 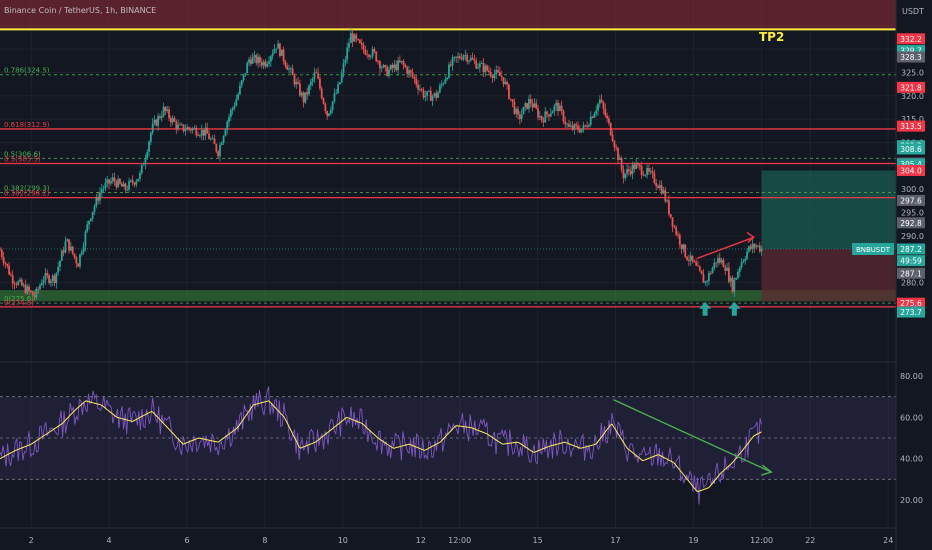 What do you see at coordinates (109, 540) in the screenshot?
I see `x-tick-label: 4` at bounding box center [109, 540].